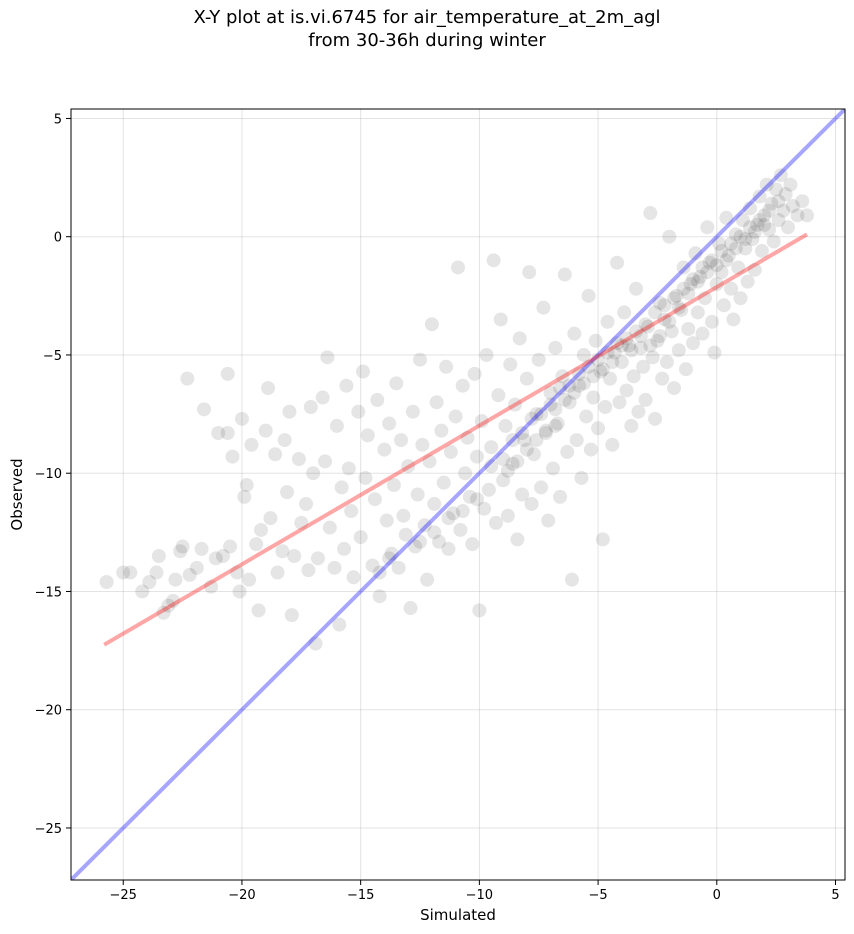 The image size is (854, 934). I want to click on x-tick-label: −20, so click(241, 895).